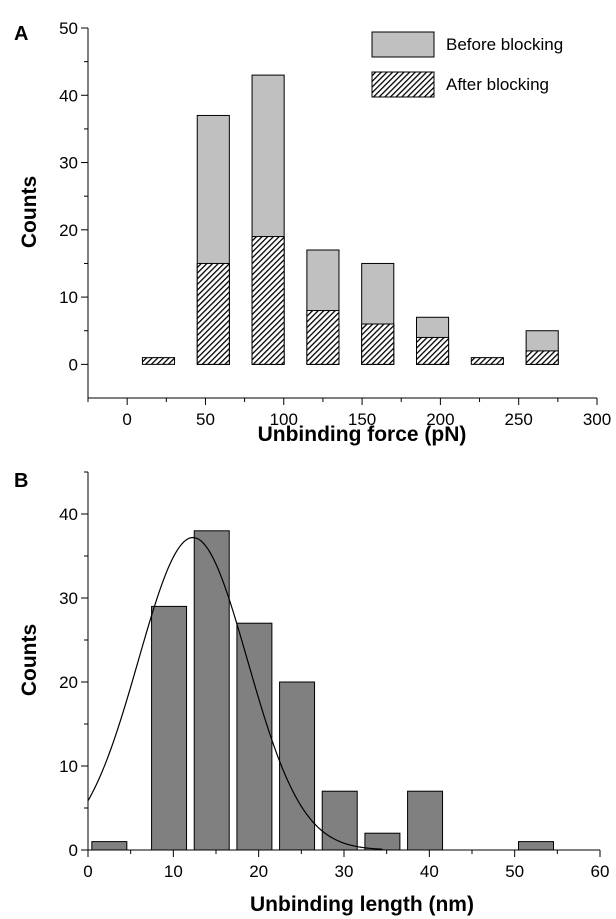  I want to click on x-tick-label: 40, so click(429, 871).